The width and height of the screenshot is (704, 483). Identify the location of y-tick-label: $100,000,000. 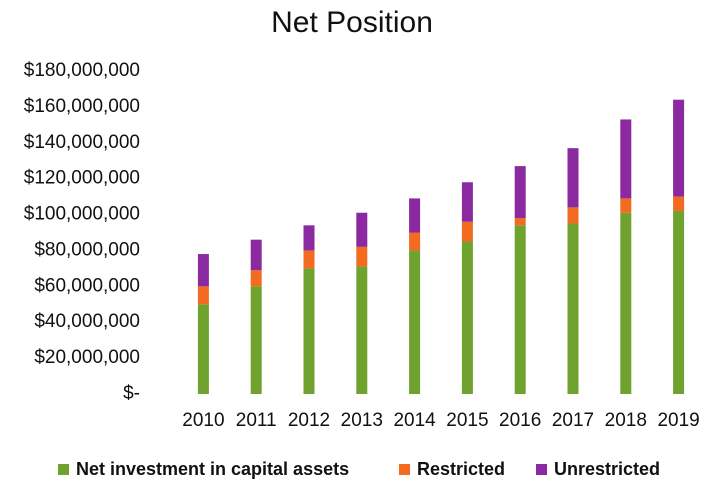
(82, 214).